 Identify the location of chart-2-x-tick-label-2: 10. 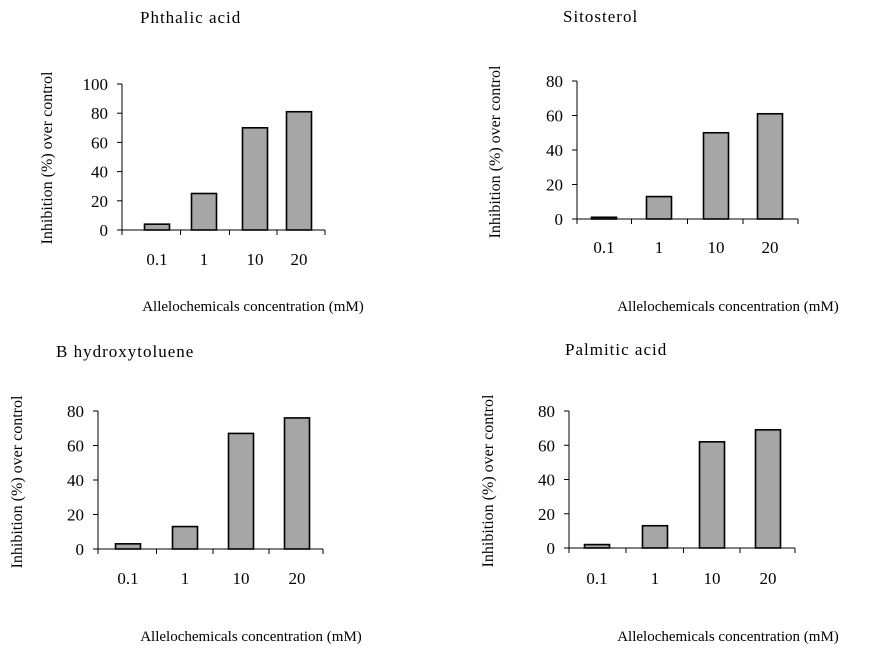
(716, 247).